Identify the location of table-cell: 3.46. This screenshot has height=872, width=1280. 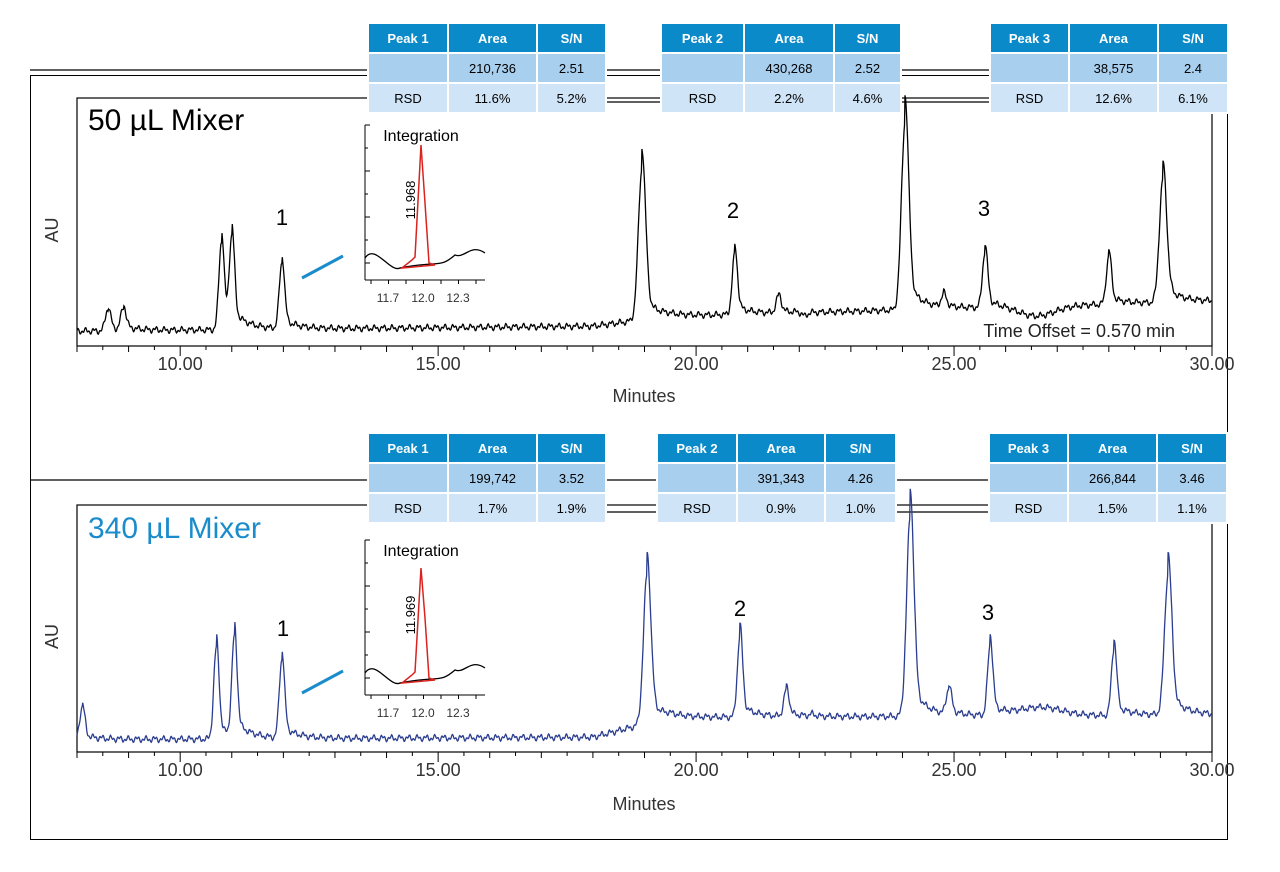
(1192, 478).